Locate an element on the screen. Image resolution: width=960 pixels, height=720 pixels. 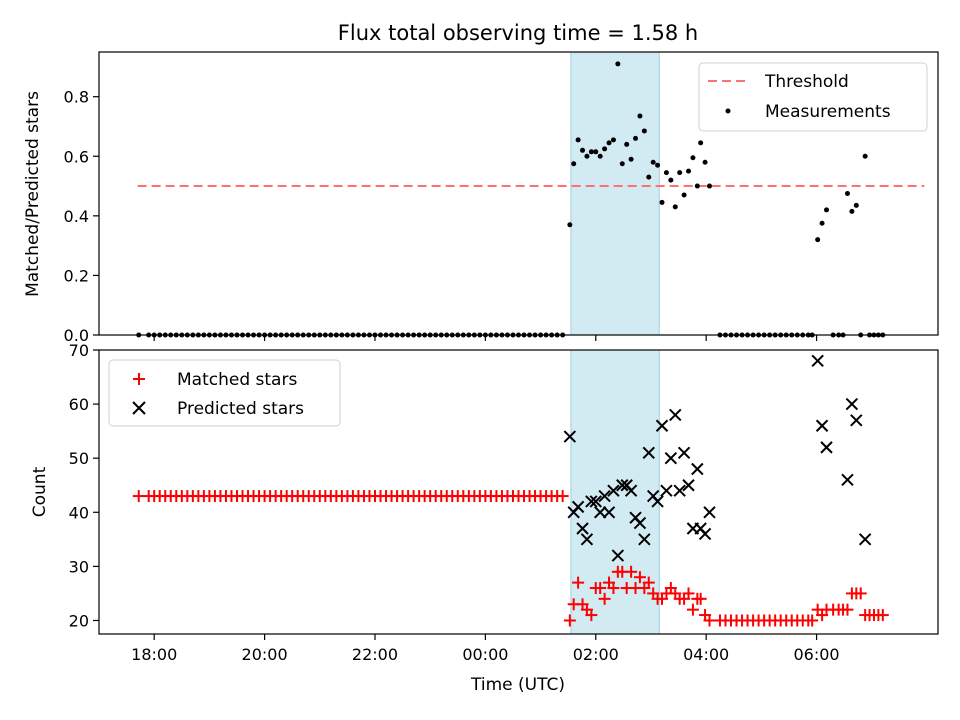
x-axis-label: Time (UTC) is located at coordinates (517, 685).